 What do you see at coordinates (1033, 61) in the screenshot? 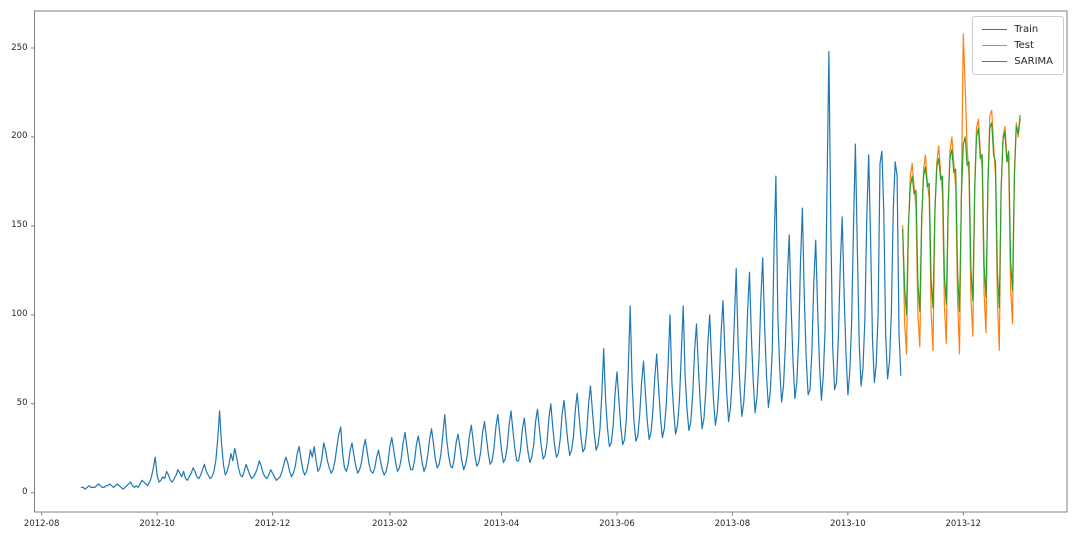
I see `legend-label-sarima: SARIMA` at bounding box center [1033, 61].